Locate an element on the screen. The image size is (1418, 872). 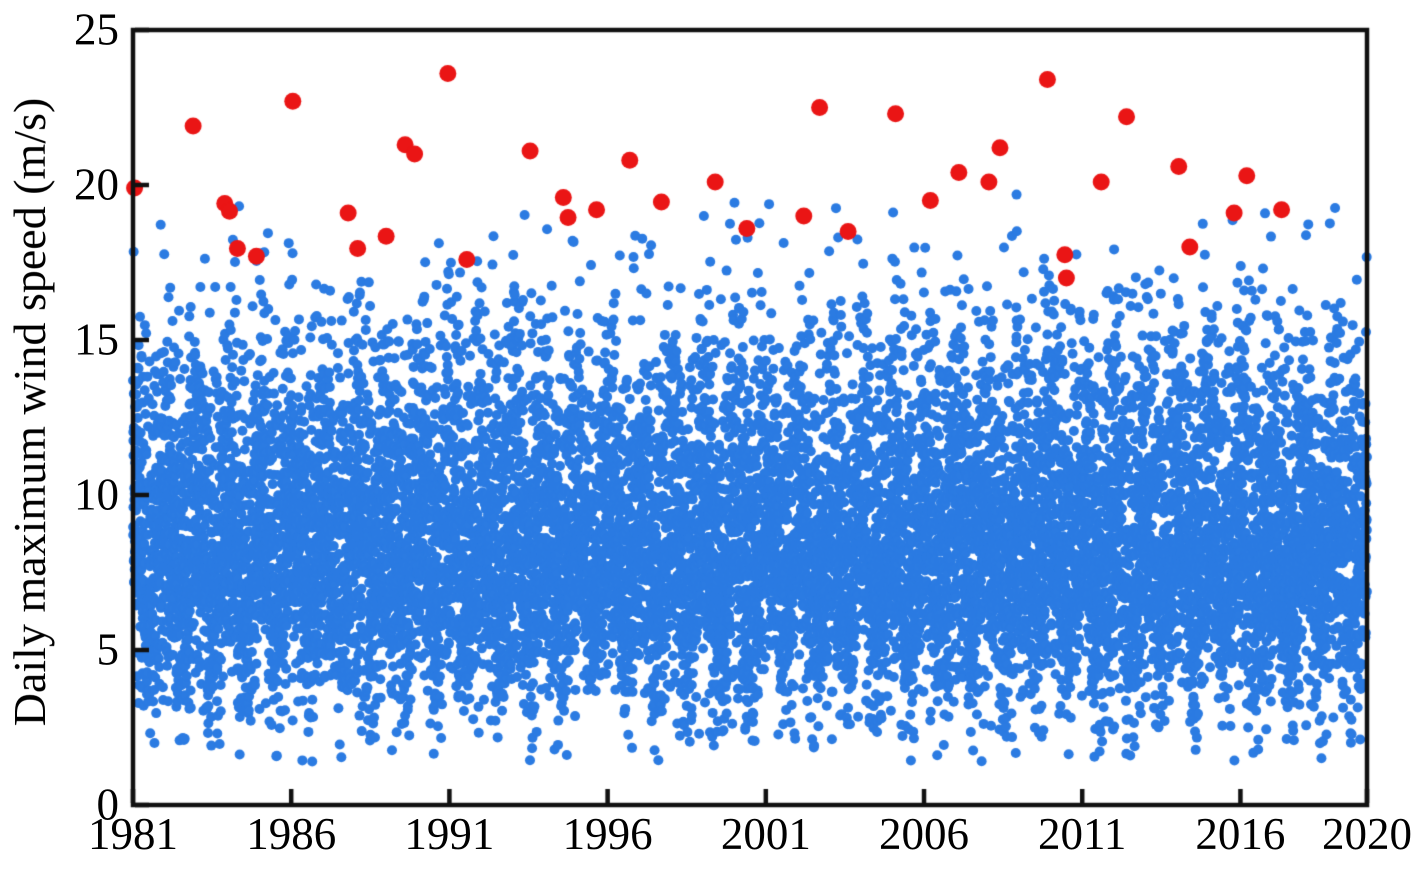
y-tick-label: 25 is located at coordinates (96, 29).